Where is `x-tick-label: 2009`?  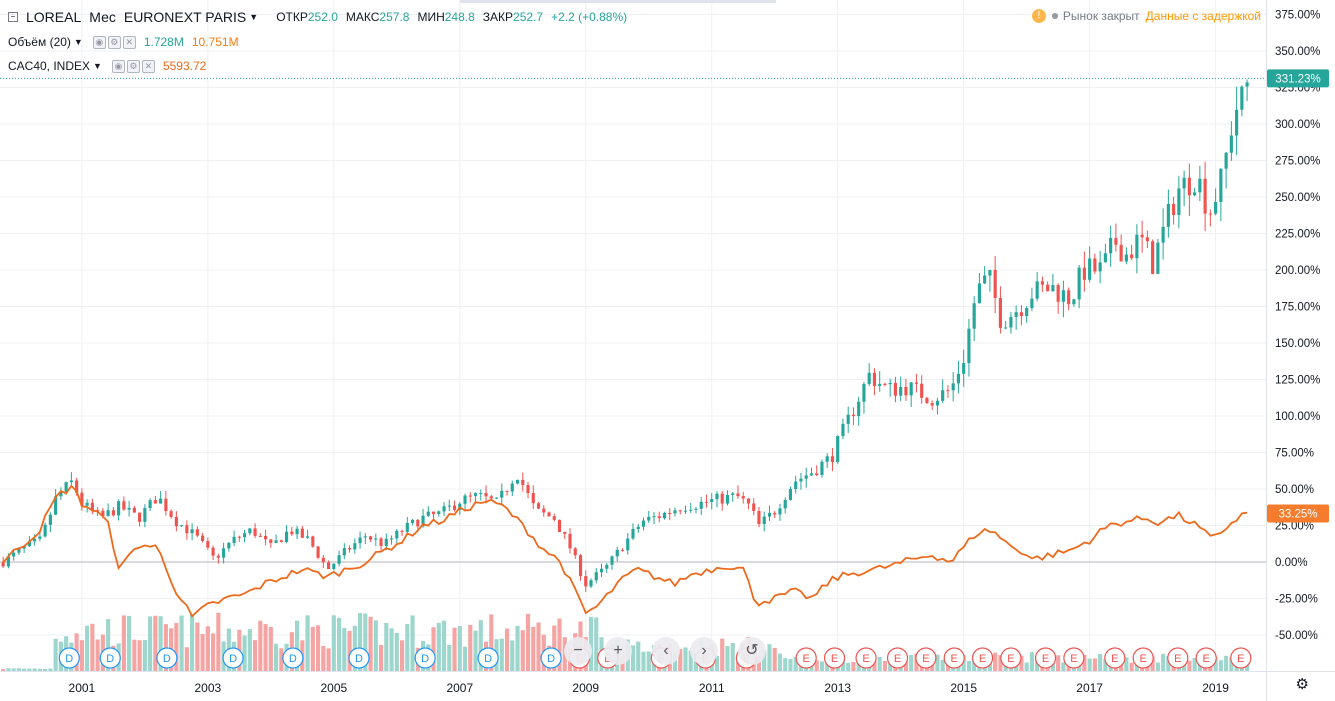 x-tick-label: 2009 is located at coordinates (585, 688).